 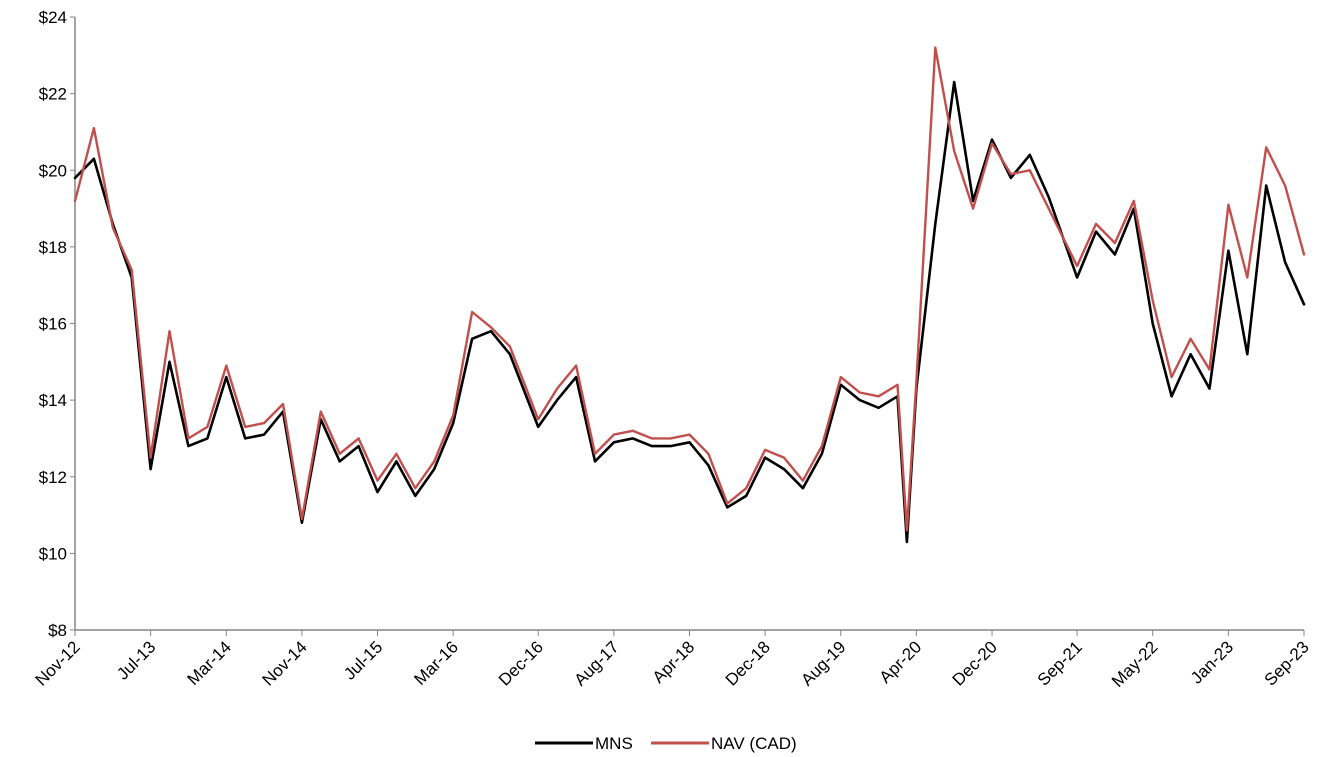 What do you see at coordinates (53, 553) in the screenshot?
I see `y-tick-label: $10` at bounding box center [53, 553].